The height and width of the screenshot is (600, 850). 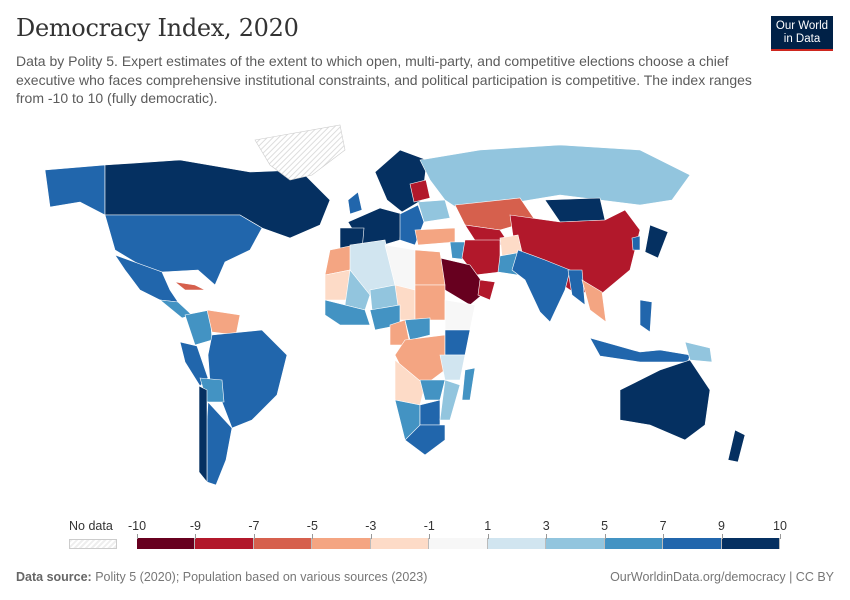 I want to click on country-mozambique, so click(x=450, y=400).